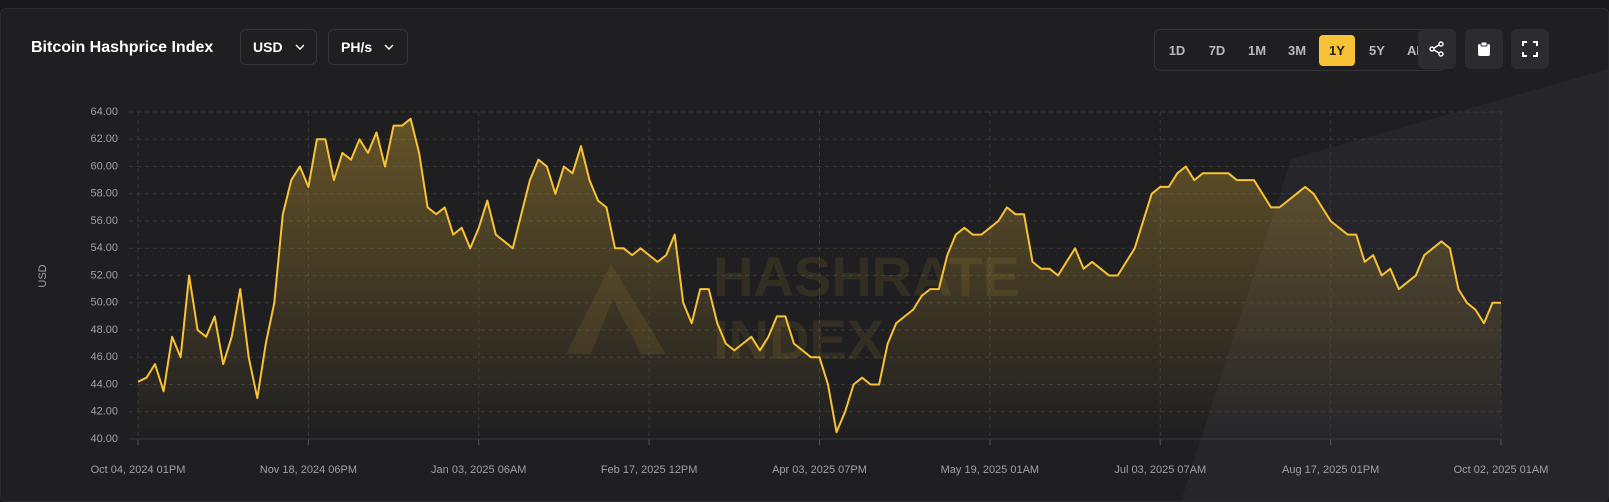 The image size is (1609, 502). I want to click on y-tick-label: 64.00, so click(104, 112).